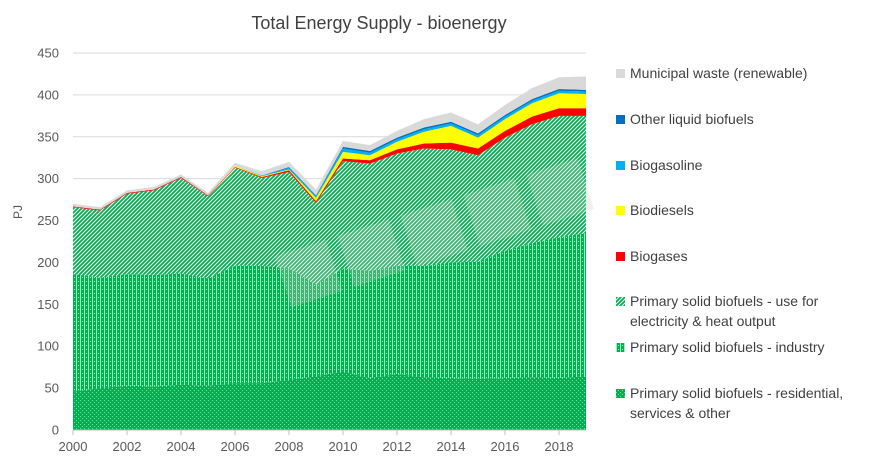 The image size is (888, 457). What do you see at coordinates (329, 400) in the screenshot?
I see `area-primary-solid-biofuels-residential-services-other` at bounding box center [329, 400].